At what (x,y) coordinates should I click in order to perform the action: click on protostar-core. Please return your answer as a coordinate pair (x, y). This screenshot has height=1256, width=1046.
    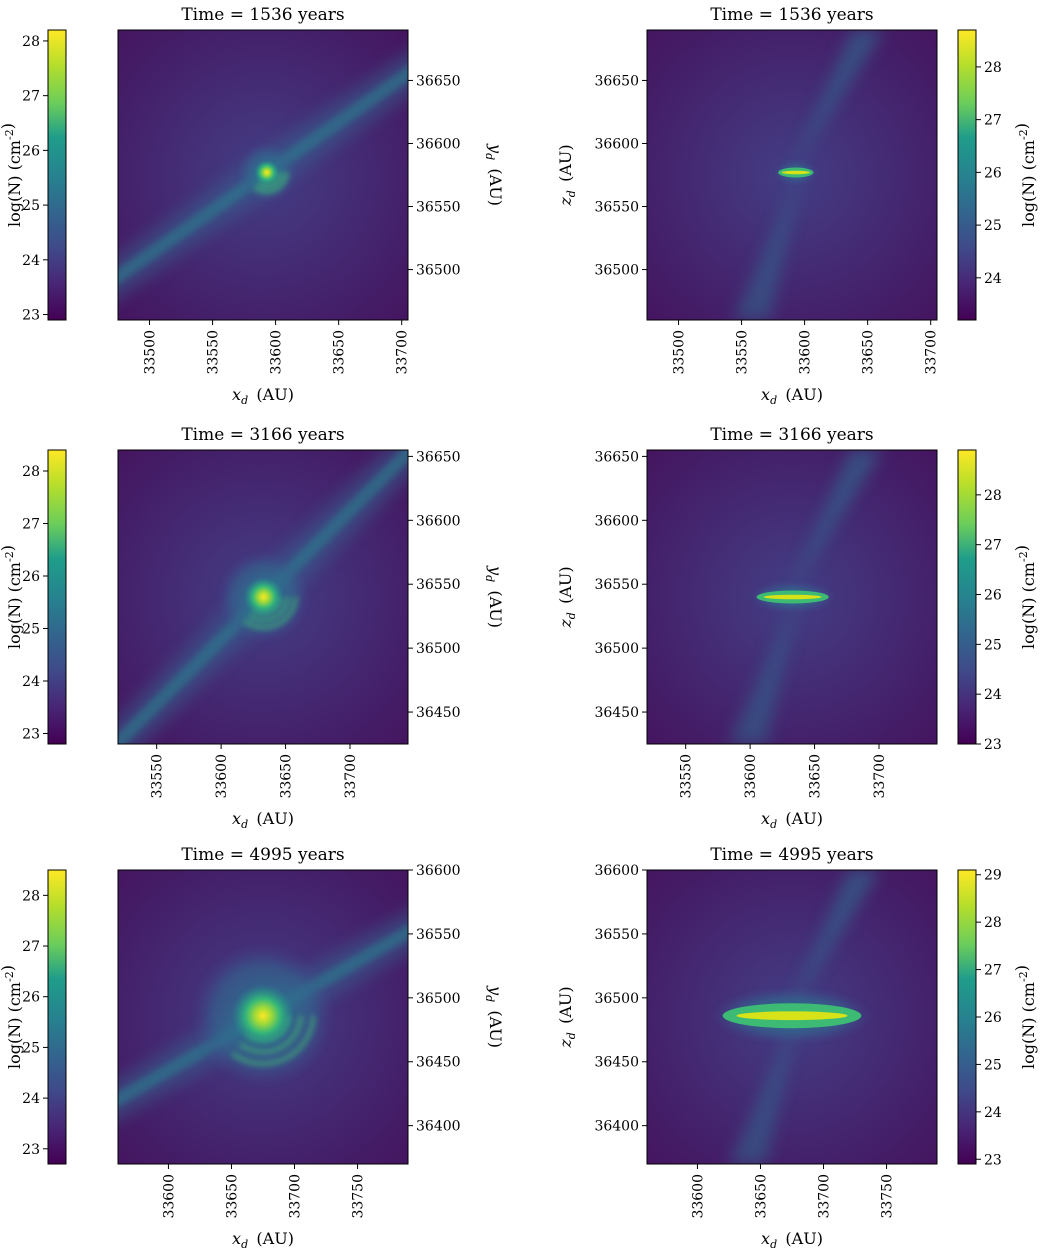
    Looking at the image, I should click on (267, 172).